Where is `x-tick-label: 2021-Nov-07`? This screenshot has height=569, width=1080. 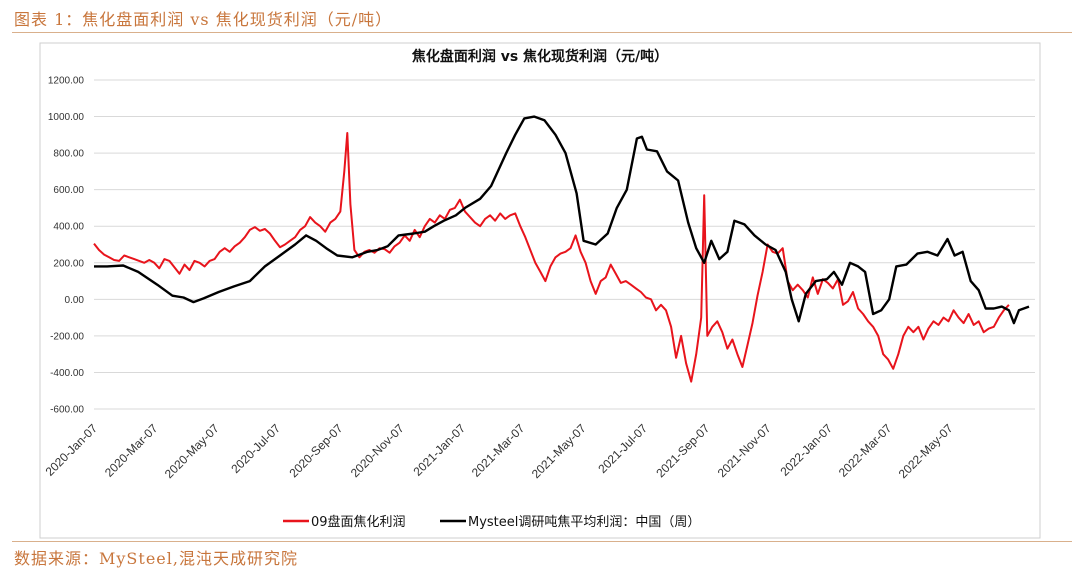 x-tick-label: 2021-Nov-07 is located at coordinates (744, 450).